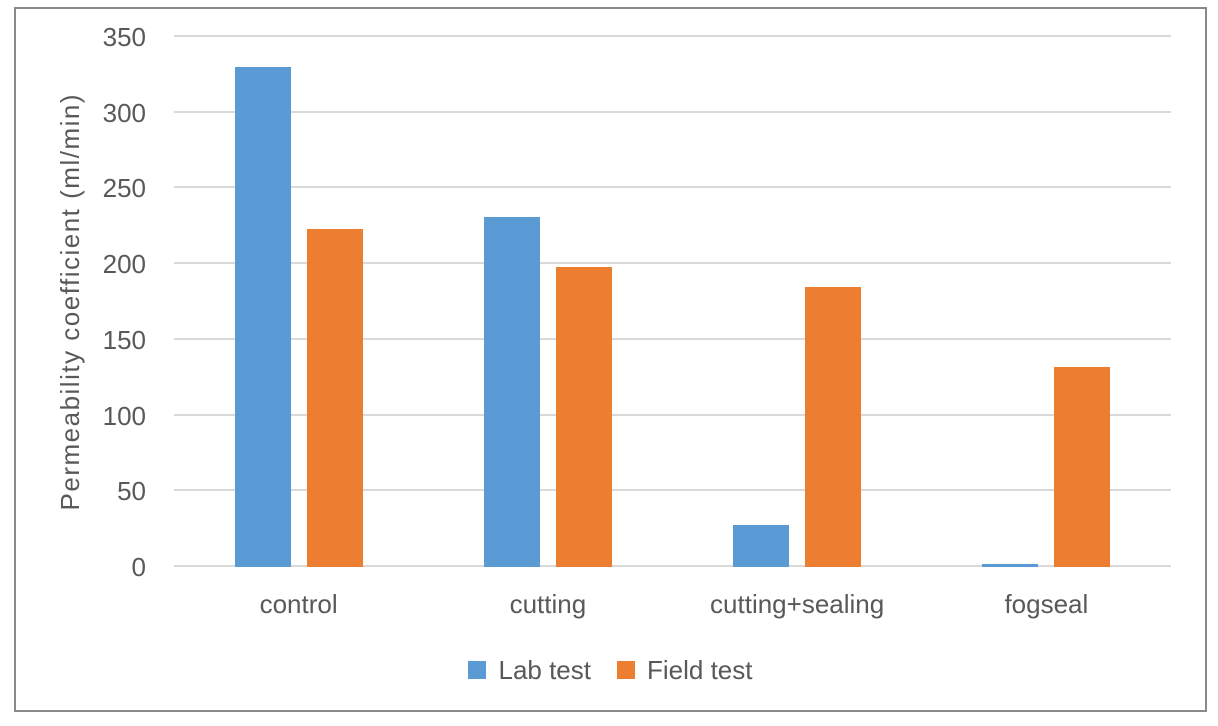 The image size is (1218, 726). I want to click on x-category-label-cutting-sealing: cutting+sealing, so click(797, 604).